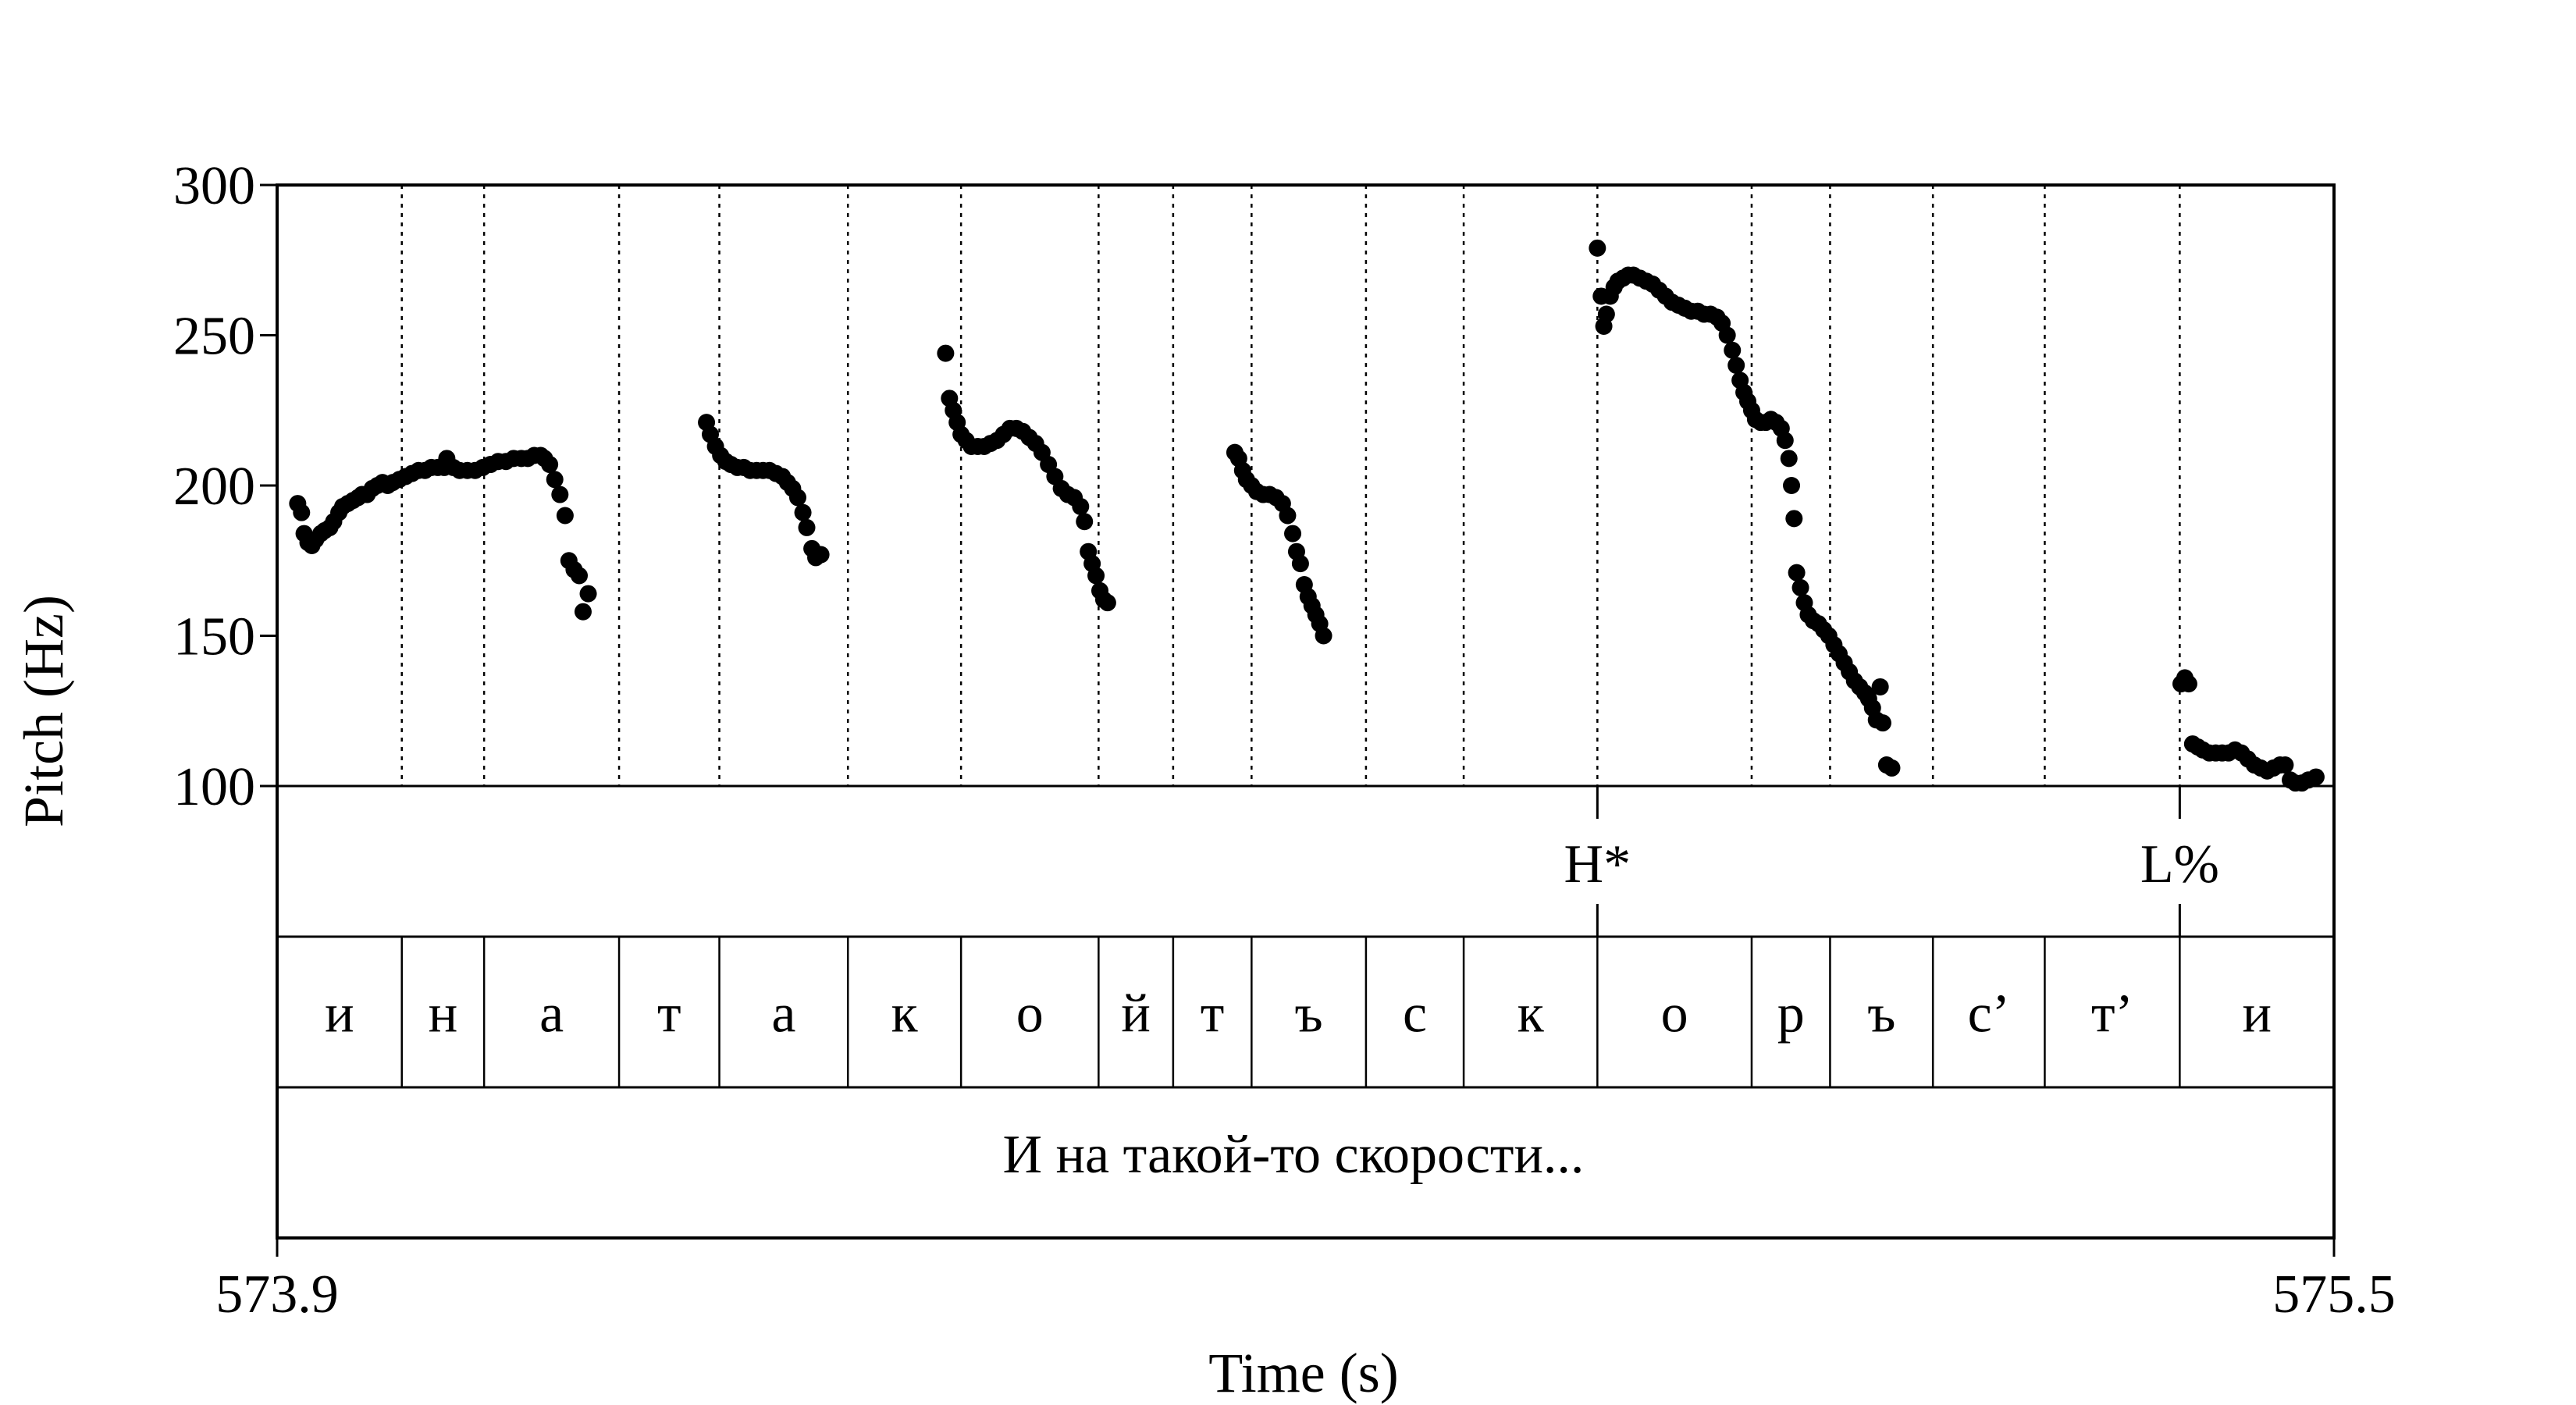 The height and width of the screenshot is (1405, 2576). Describe the element at coordinates (1791, 1014) in the screenshot. I see `segment-label: р` at that location.